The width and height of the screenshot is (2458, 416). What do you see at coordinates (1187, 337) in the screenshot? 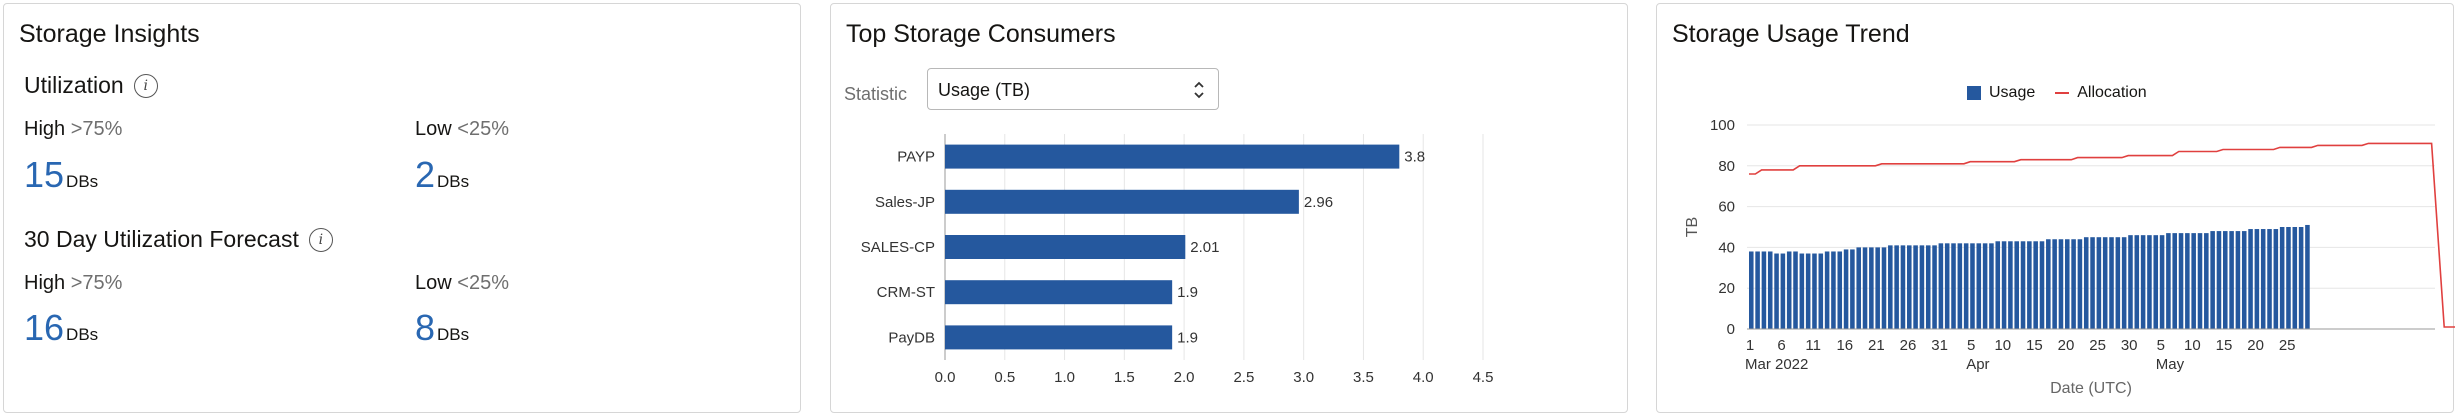
I see `data-label: 1.9` at bounding box center [1187, 337].